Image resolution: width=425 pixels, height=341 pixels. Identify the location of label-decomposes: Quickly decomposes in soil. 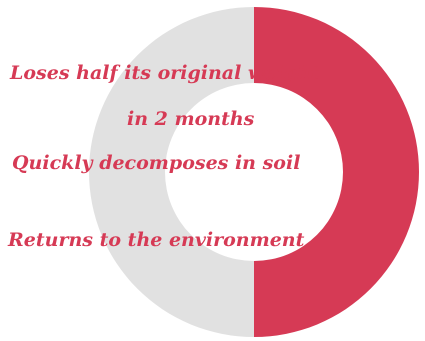
(156, 163).